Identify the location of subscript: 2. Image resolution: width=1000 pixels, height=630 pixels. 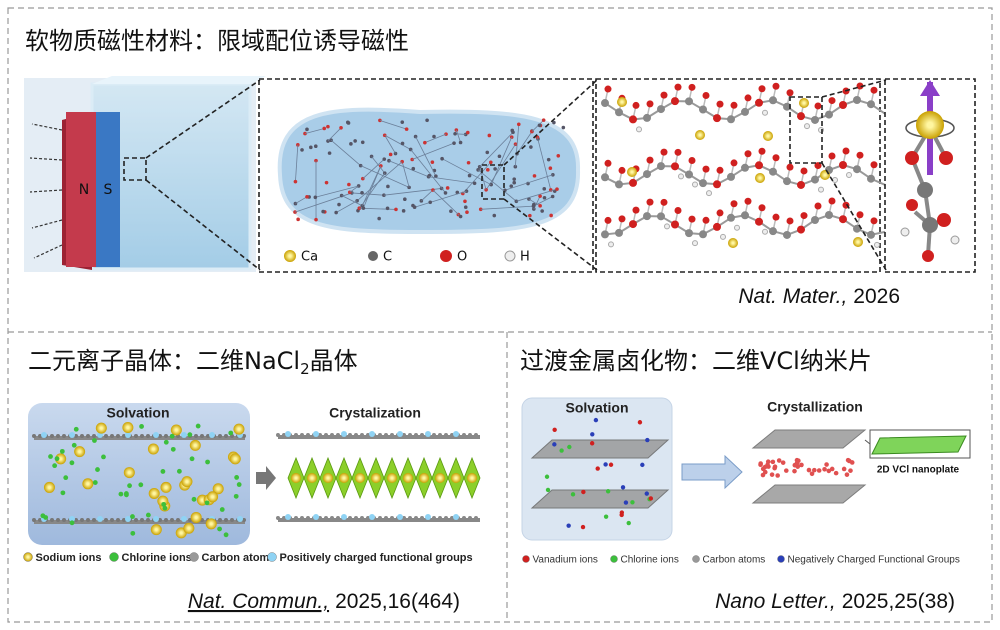
(305, 369).